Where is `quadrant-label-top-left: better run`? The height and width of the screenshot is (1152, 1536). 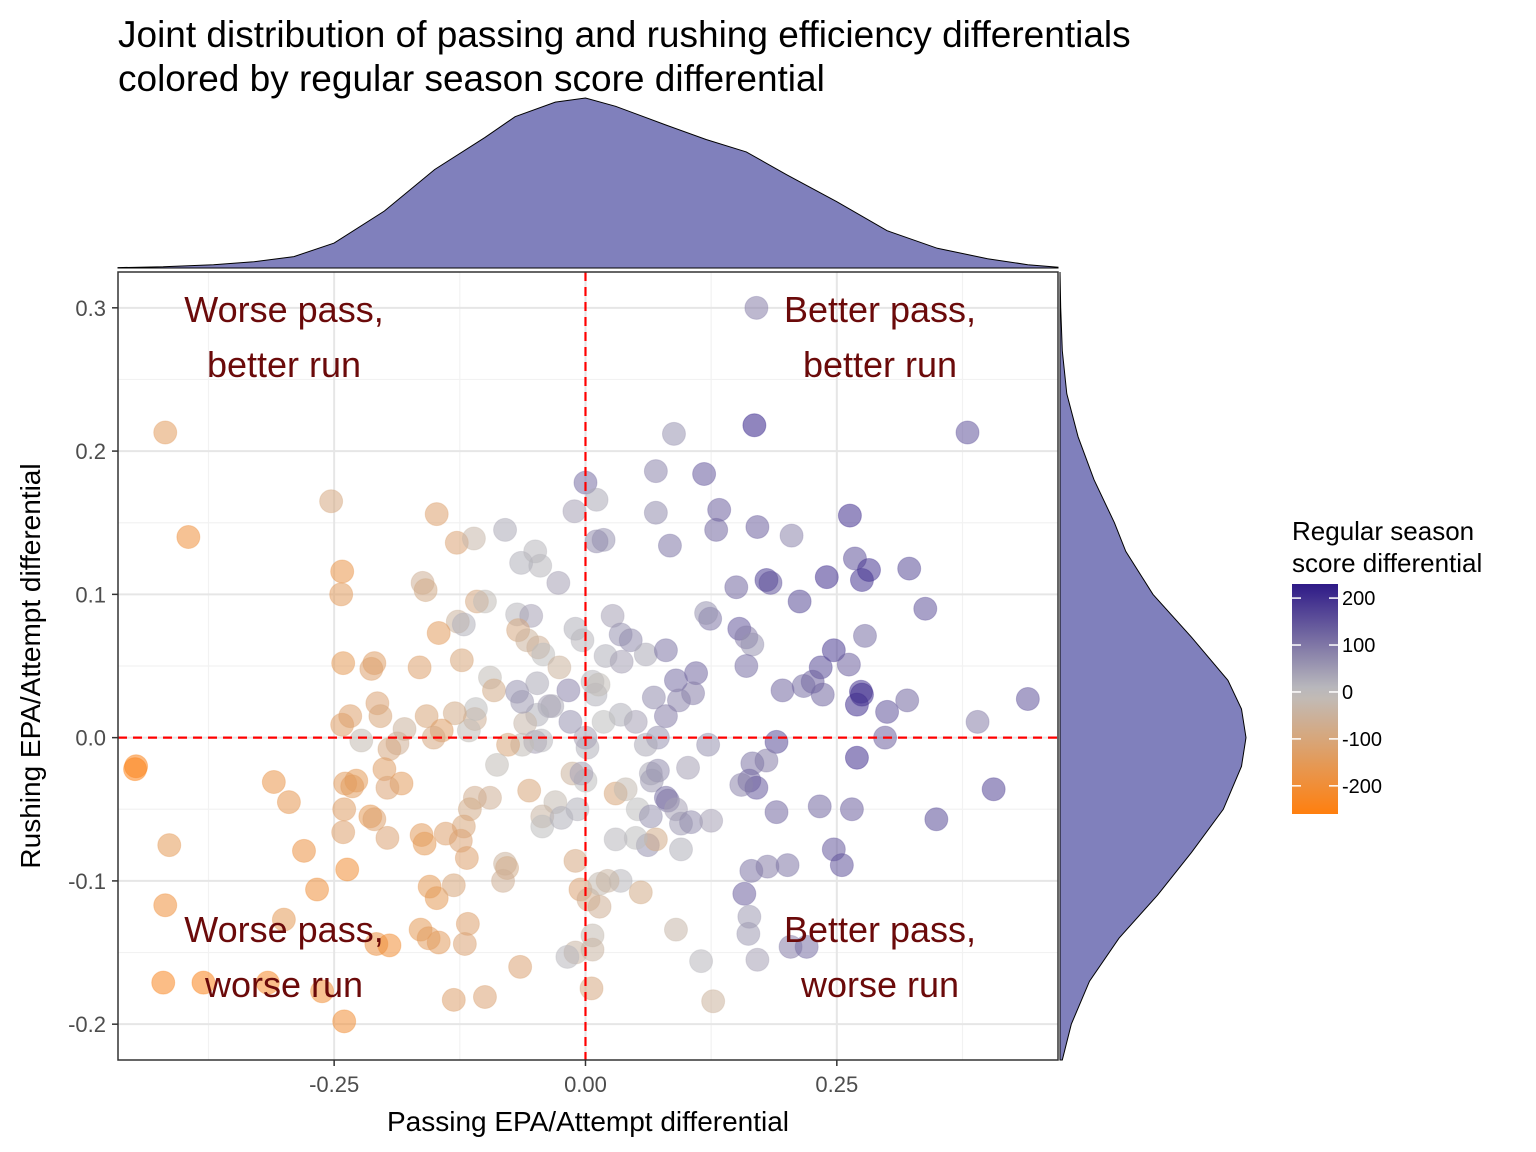
quadrant-label-top-left: better run is located at coordinates (284, 364).